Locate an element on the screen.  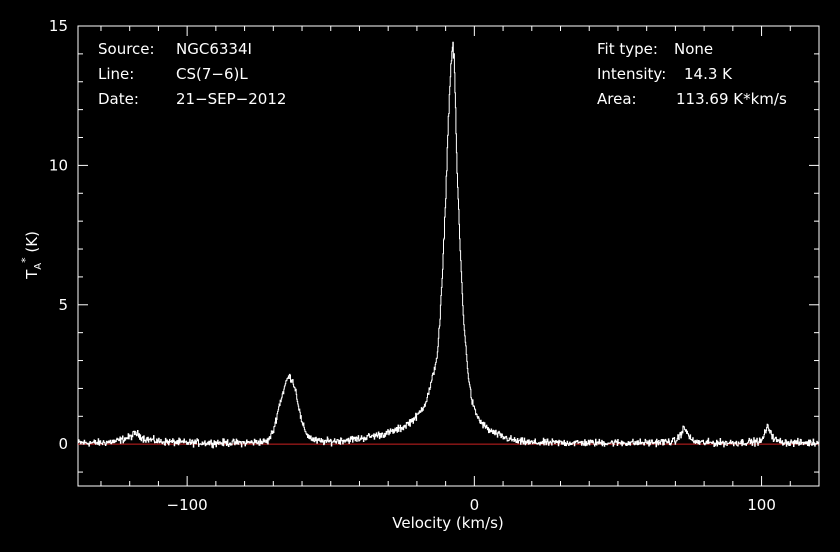
x-tick-label: 0 is located at coordinates (475, 505).